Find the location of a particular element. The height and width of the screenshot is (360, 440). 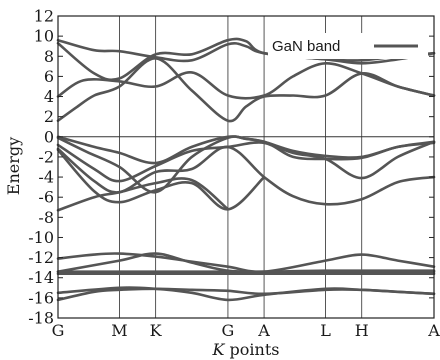

y-tick-label: 8 is located at coordinates (49, 56).